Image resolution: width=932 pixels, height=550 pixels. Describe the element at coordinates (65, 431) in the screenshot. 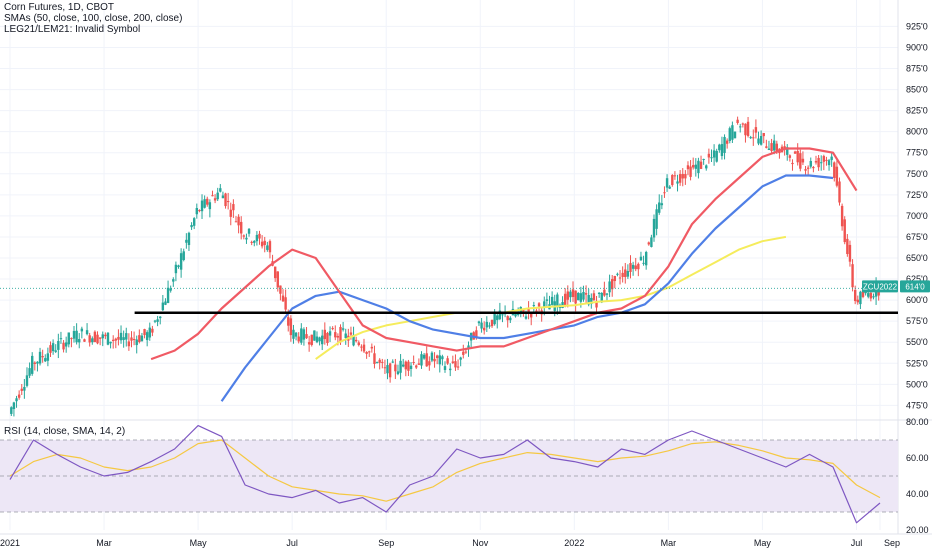

I see `rsi-legend: RSI (14, close, SMA, 14, 2)` at that location.